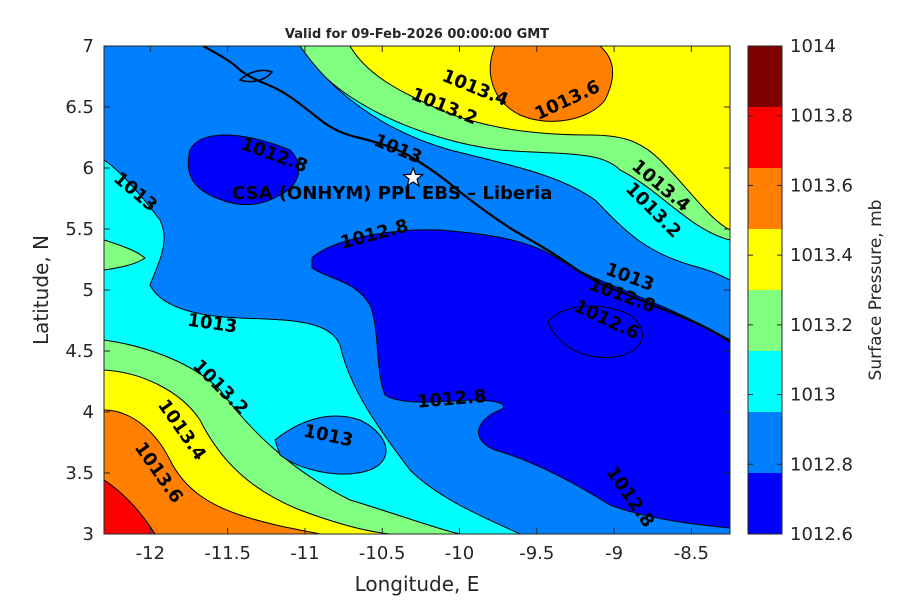 The height and width of the screenshot is (600, 900). I want to click on y-axis-label: Latitude, N, so click(41, 290).